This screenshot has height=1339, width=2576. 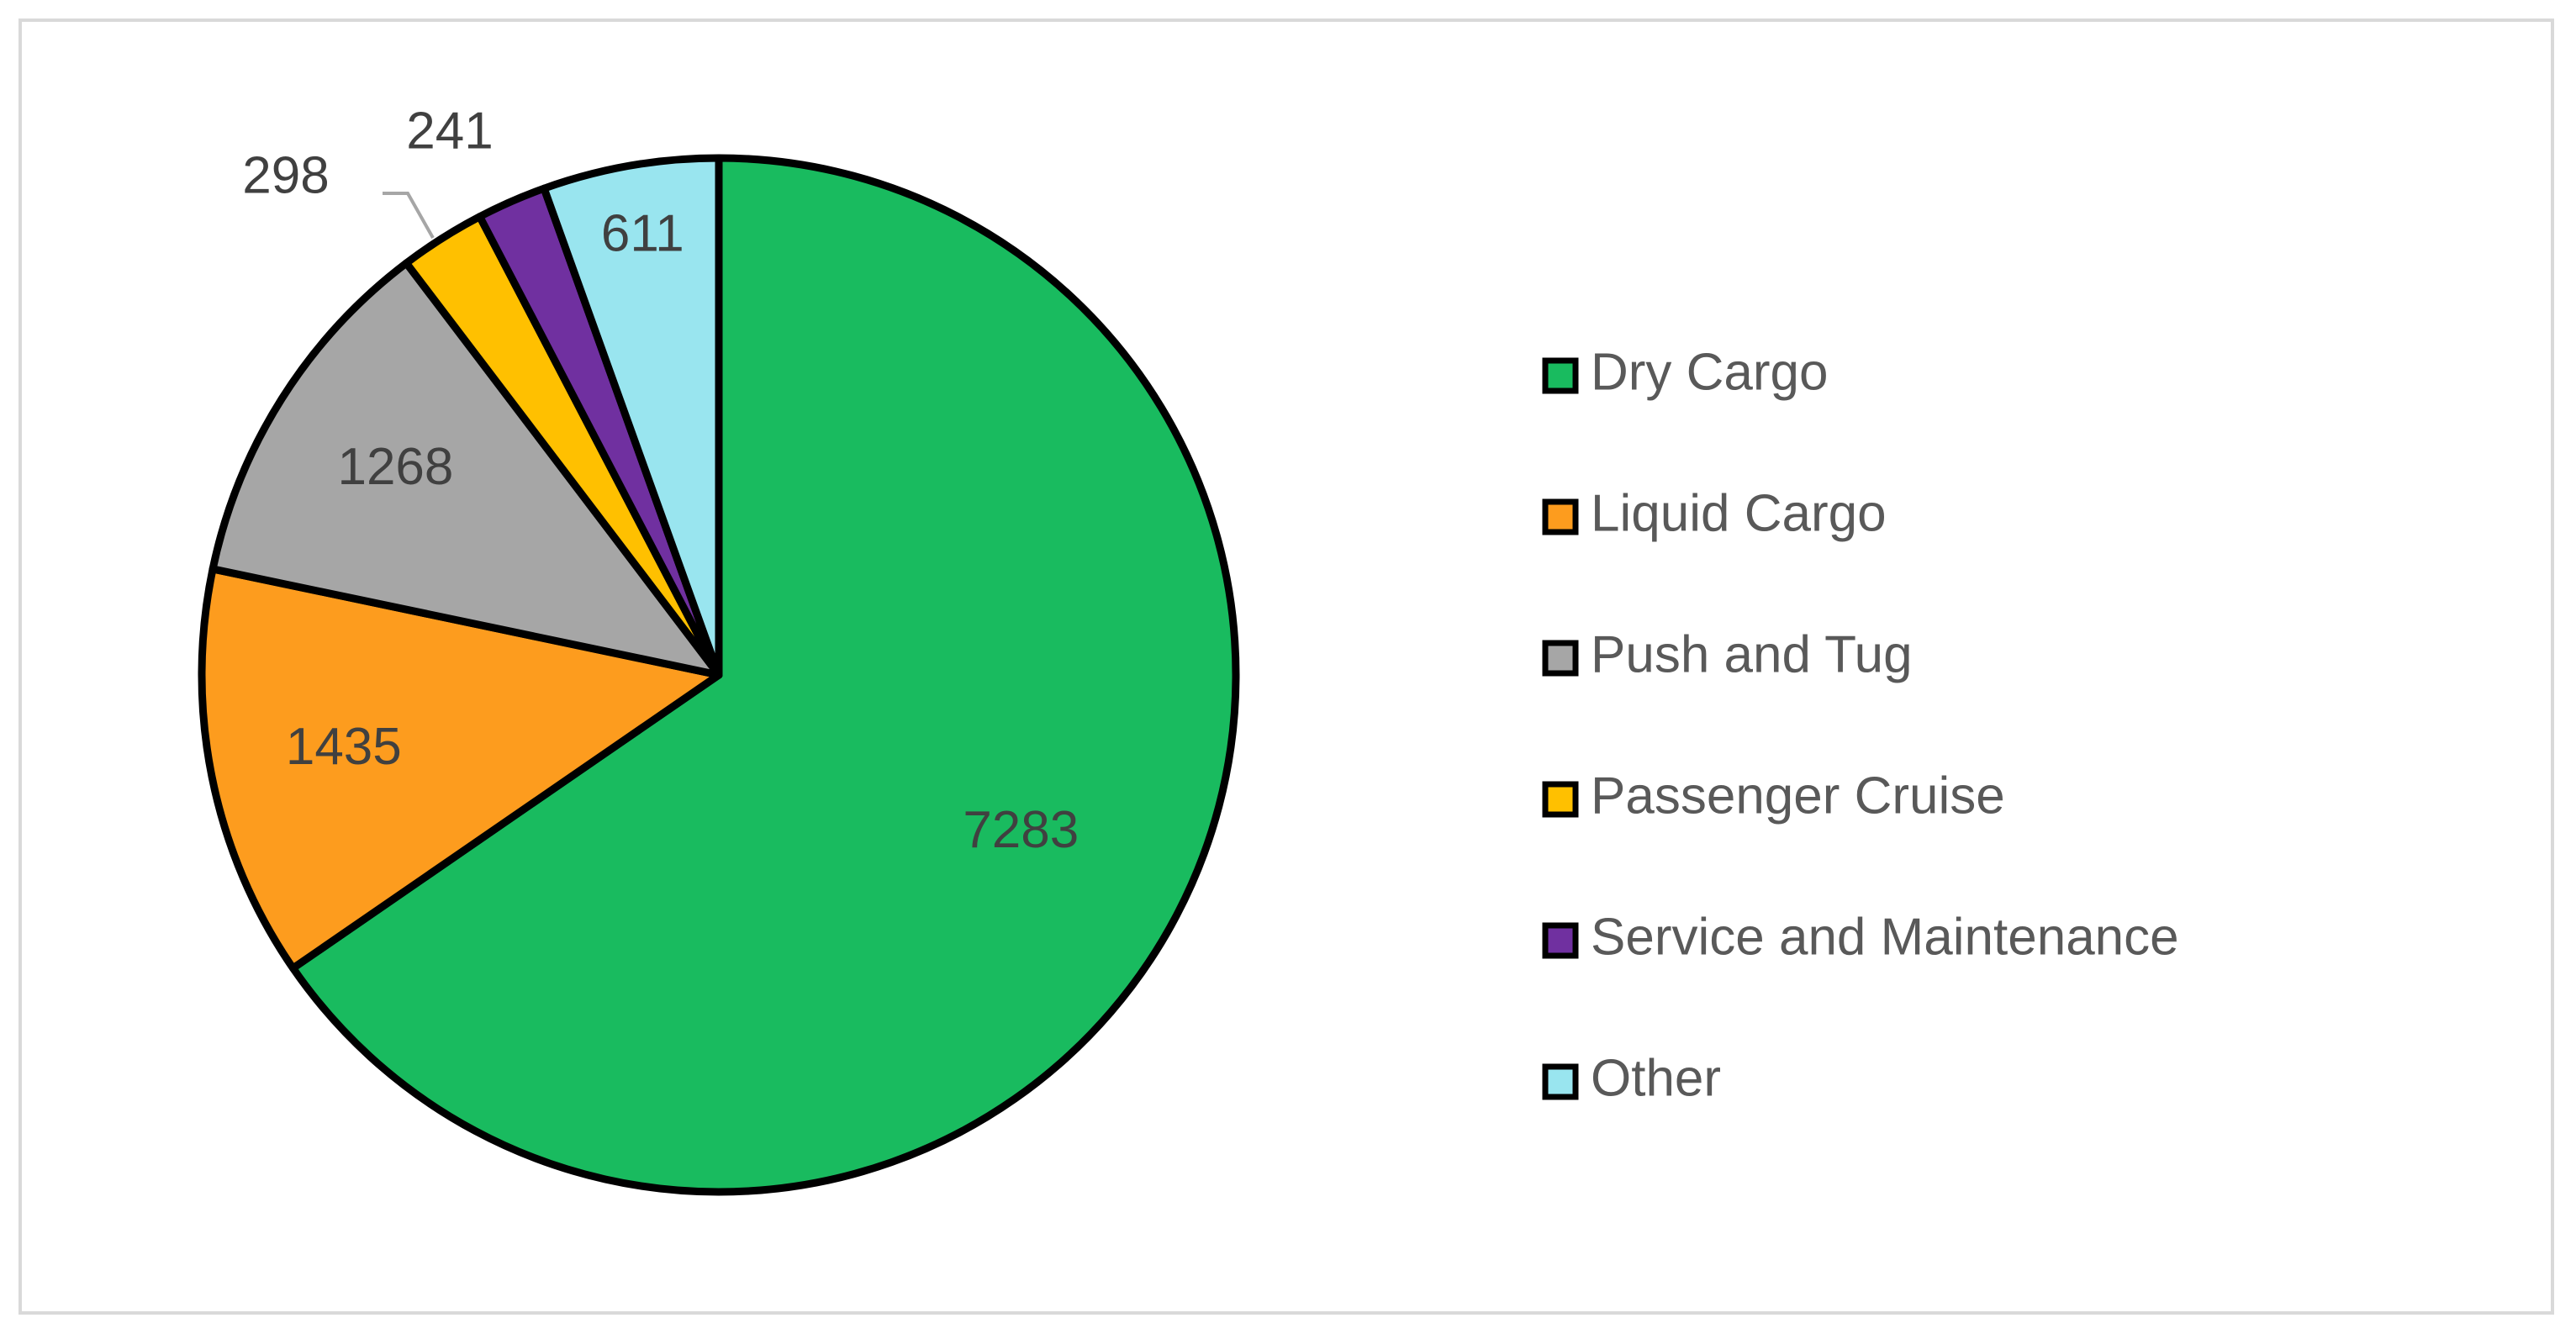 What do you see at coordinates (1560, 940) in the screenshot?
I see `legend-swatch-service-and-maintenance` at bounding box center [1560, 940].